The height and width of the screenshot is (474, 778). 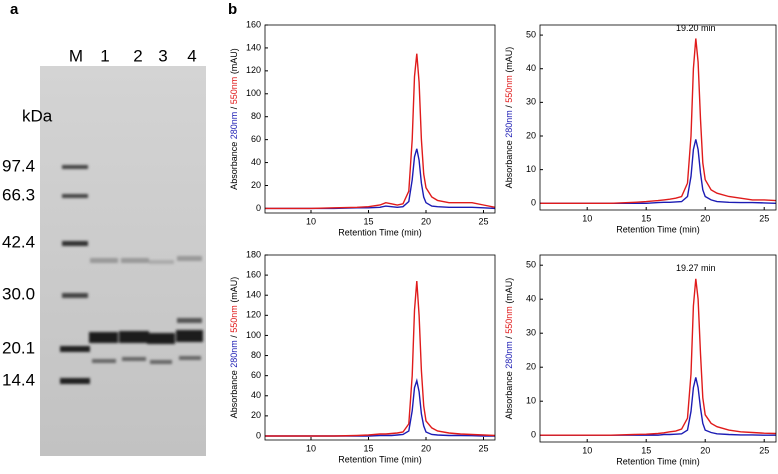 I want to click on y-tick-label: 160, so click(x=253, y=24).